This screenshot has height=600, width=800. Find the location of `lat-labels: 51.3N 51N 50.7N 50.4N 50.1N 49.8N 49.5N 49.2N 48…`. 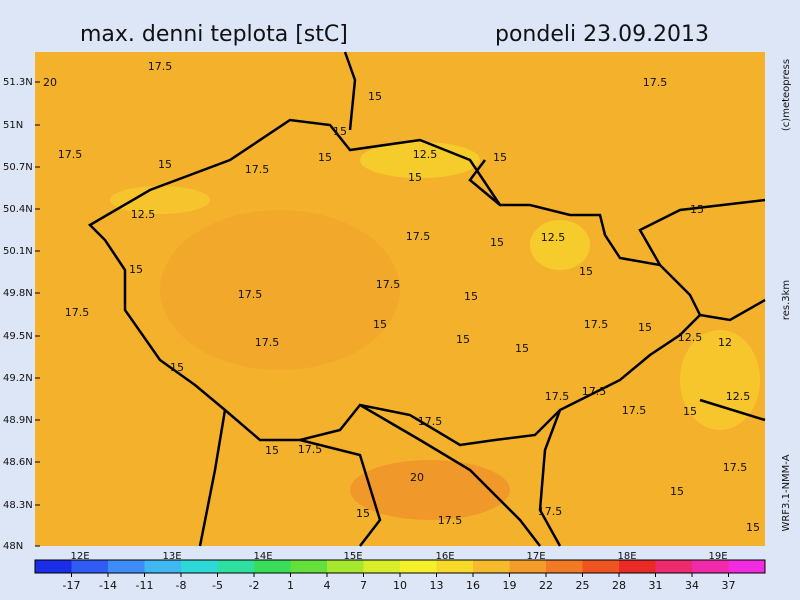

lat-labels: 51.3N 51N 50.7N 50.4N 50.1N 49.8N 49.5N 49.2N 48… is located at coordinates (21, 314).